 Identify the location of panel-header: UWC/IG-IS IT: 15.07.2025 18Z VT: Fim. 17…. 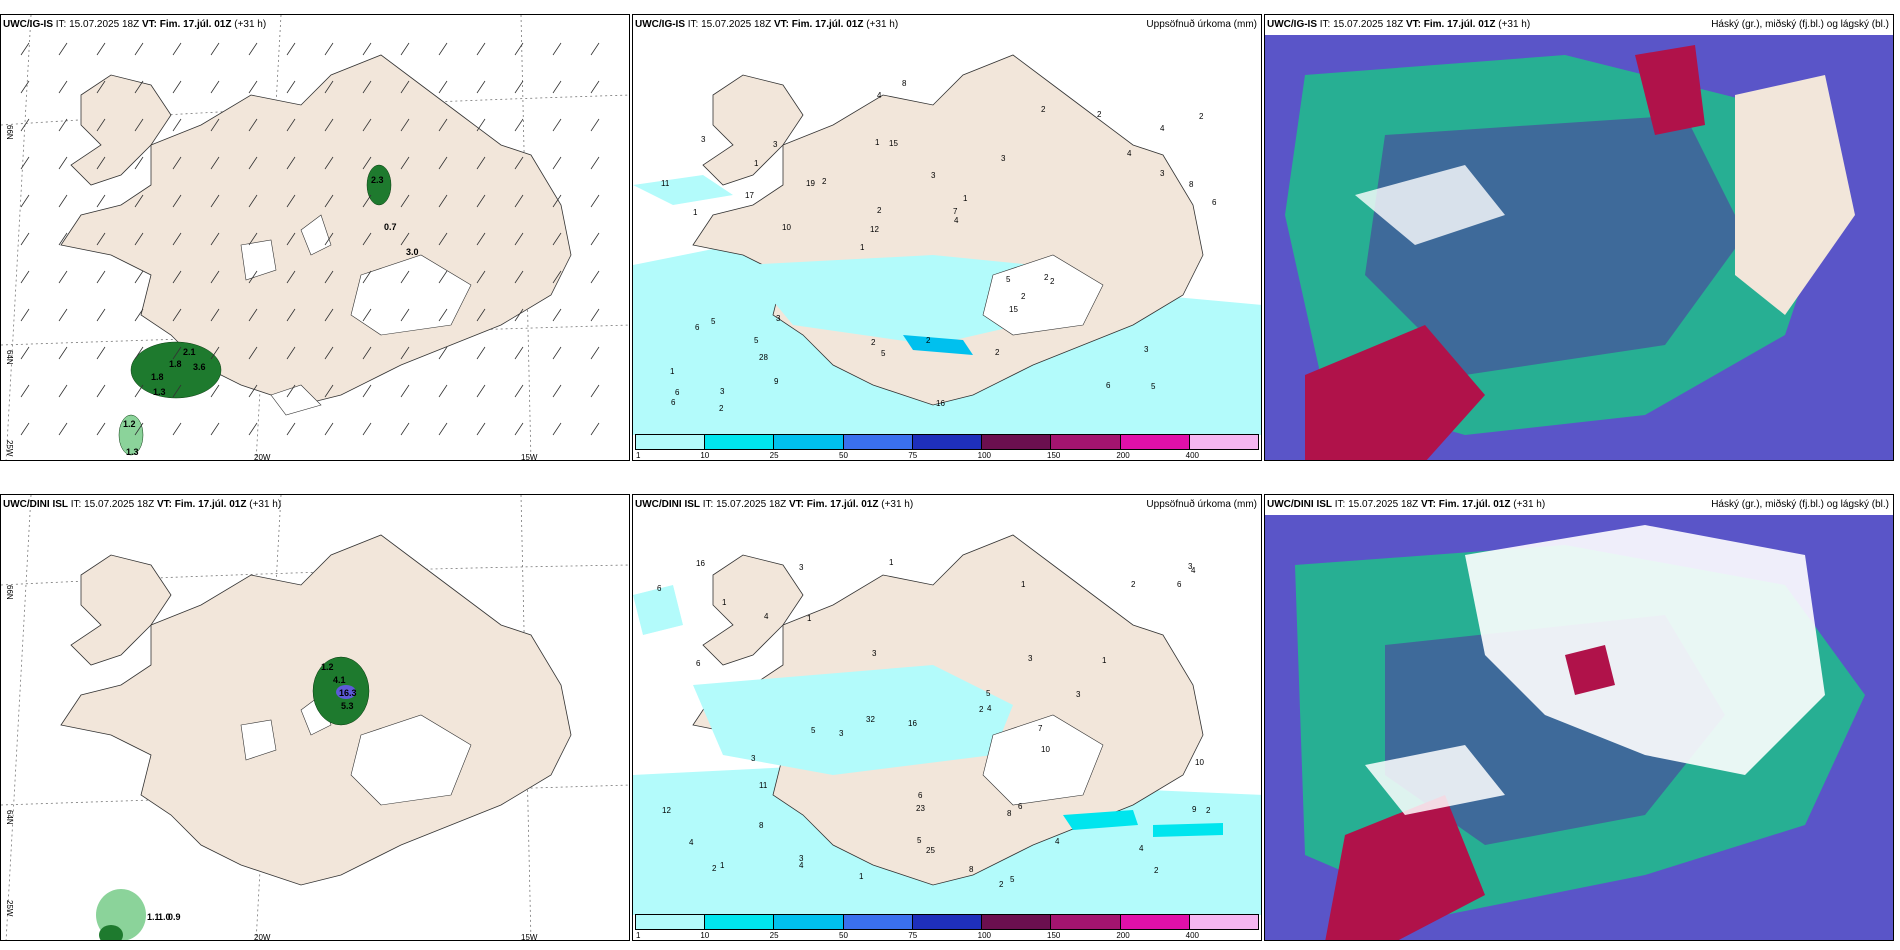
(1399, 24).